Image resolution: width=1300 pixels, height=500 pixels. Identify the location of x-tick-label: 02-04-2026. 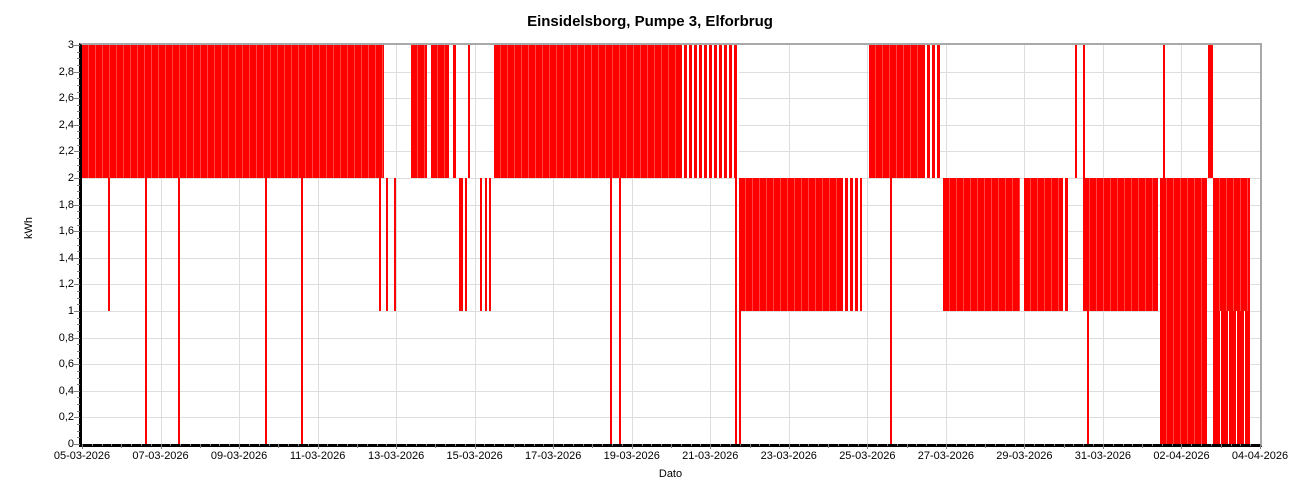
(1181, 456).